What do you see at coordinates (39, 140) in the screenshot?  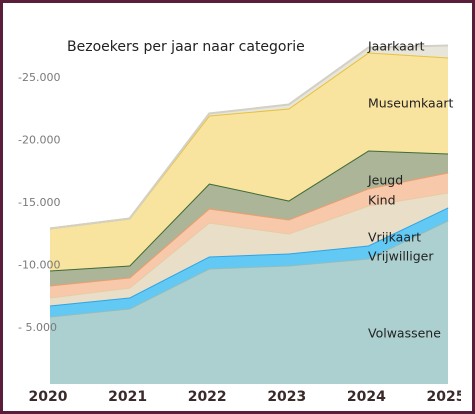 I see `y-tick-label: -20.000` at bounding box center [39, 140].